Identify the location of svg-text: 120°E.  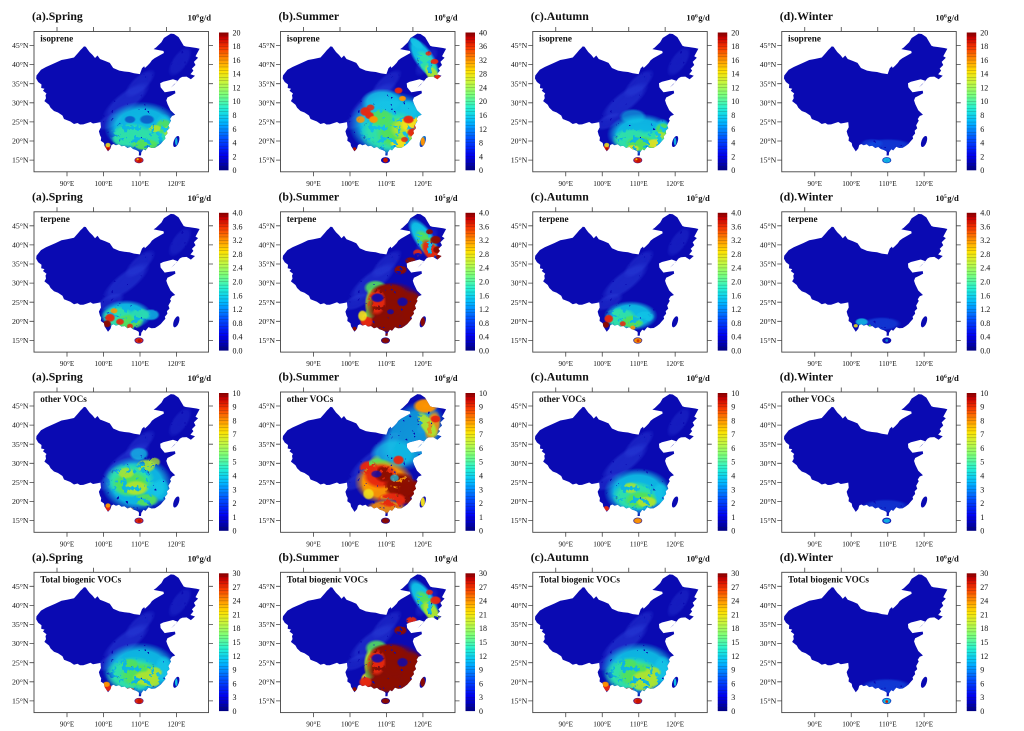
(675, 364).